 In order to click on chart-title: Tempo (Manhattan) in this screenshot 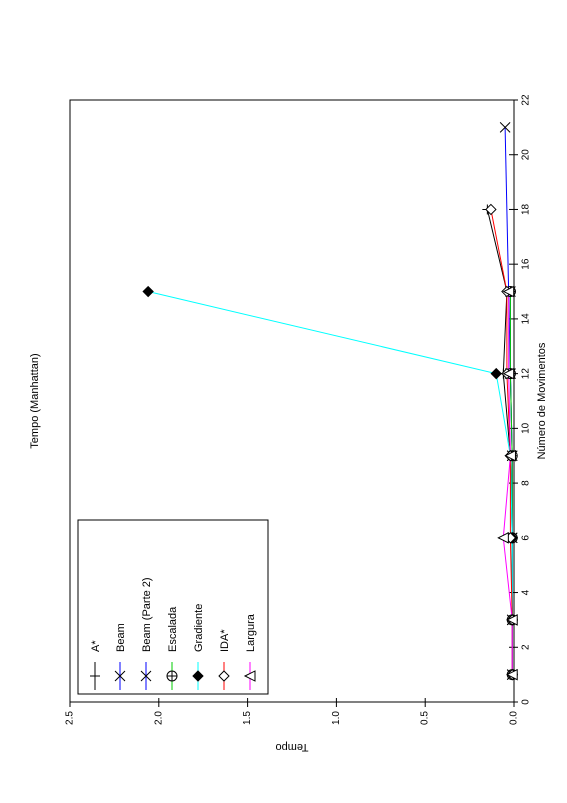, I will do `click(35, 400)`.